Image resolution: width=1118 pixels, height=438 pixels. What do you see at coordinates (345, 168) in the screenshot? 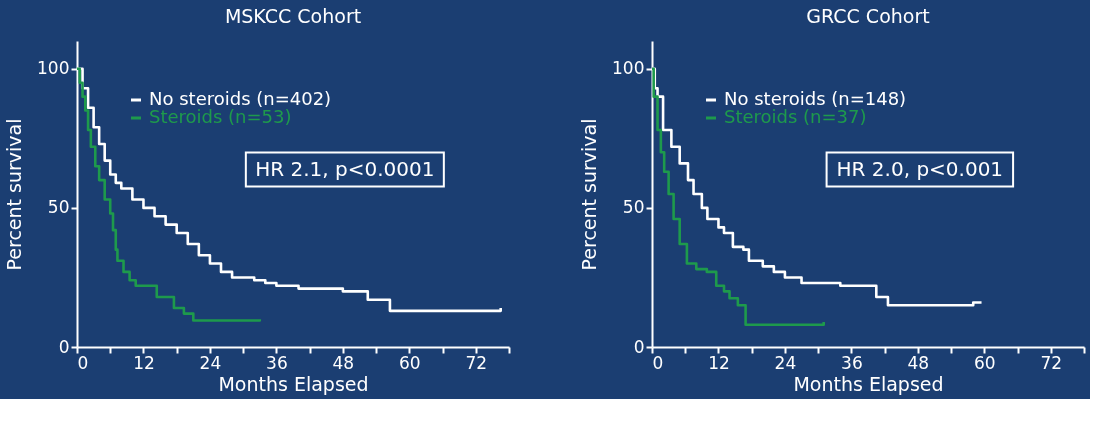
I see `annotation: HR 2.1, p<0.0001` at bounding box center [345, 168].